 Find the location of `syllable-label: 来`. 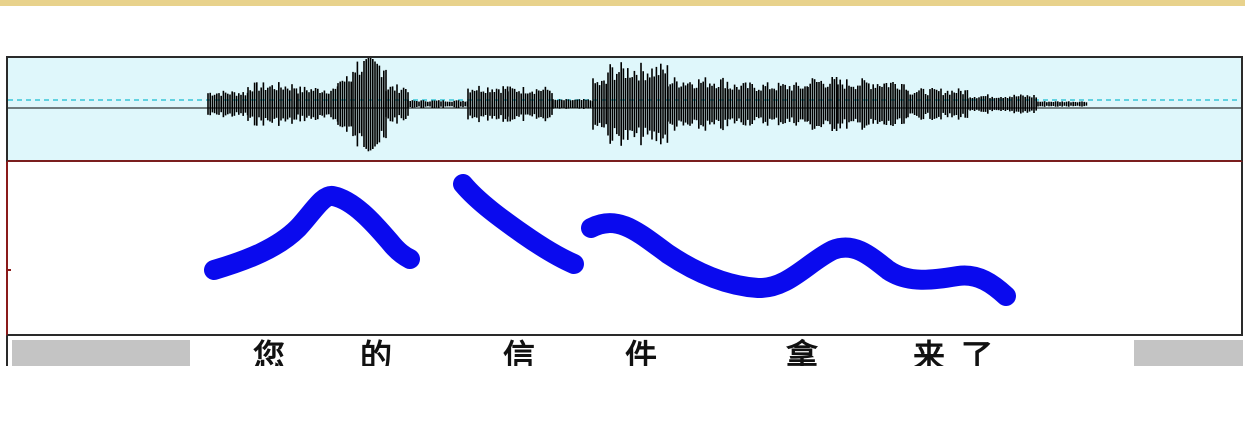

syllable-label: 来 is located at coordinates (929, 351).